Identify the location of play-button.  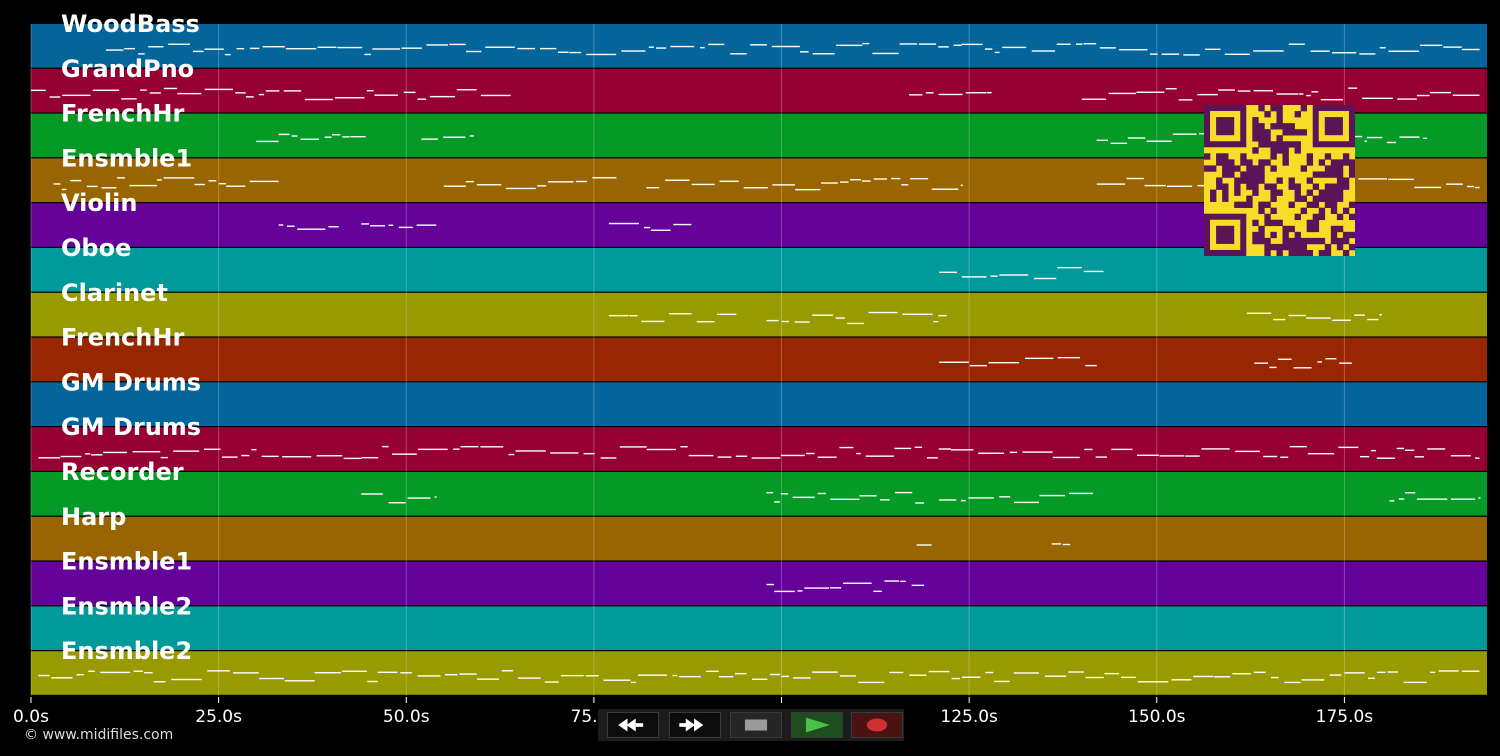
(817, 725).